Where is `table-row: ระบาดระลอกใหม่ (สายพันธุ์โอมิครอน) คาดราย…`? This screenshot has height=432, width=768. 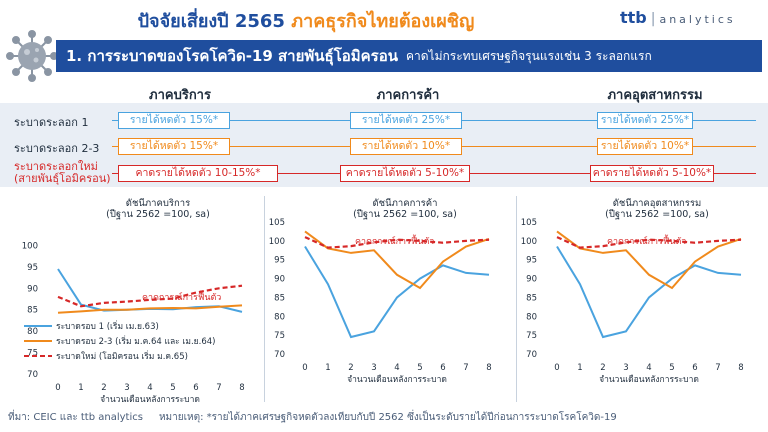
table-row: ระบาดระลอกใหม่ (สายพันธุ์โอมิครอน) คาดราย… is located at coordinates (384, 174).